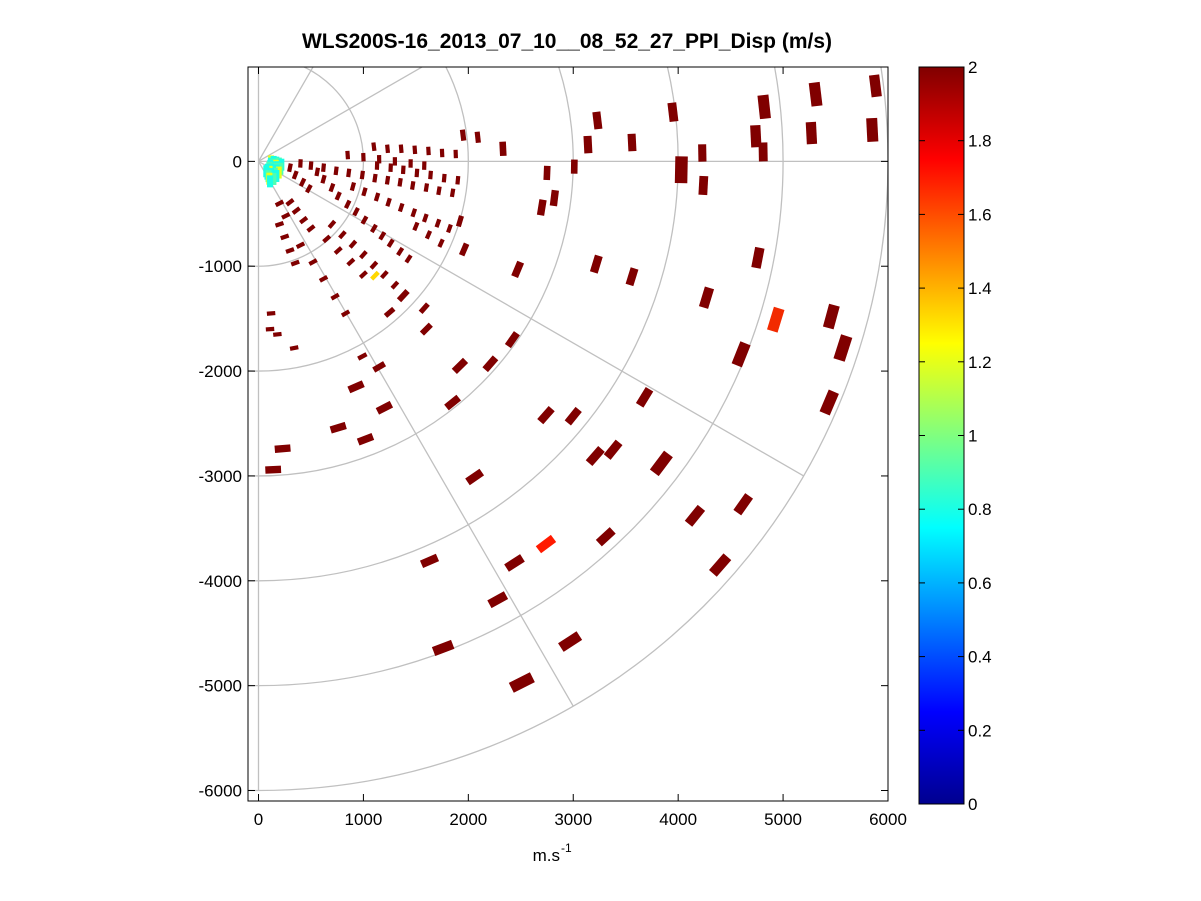  Describe the element at coordinates (980, 362) in the screenshot. I see `colorbar-tick-label: 1.2` at that location.